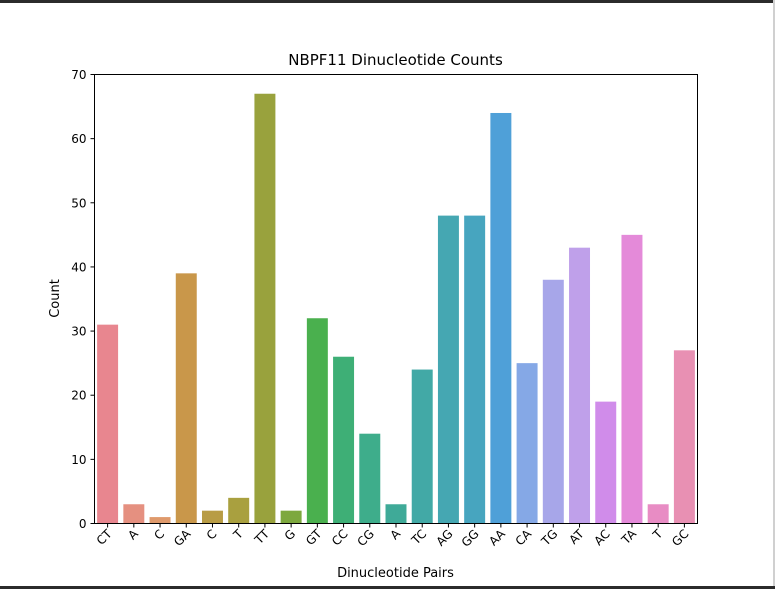 This screenshot has width=775, height=589. Describe the element at coordinates (497, 537) in the screenshot. I see `x-tick-label-15: AA` at that location.